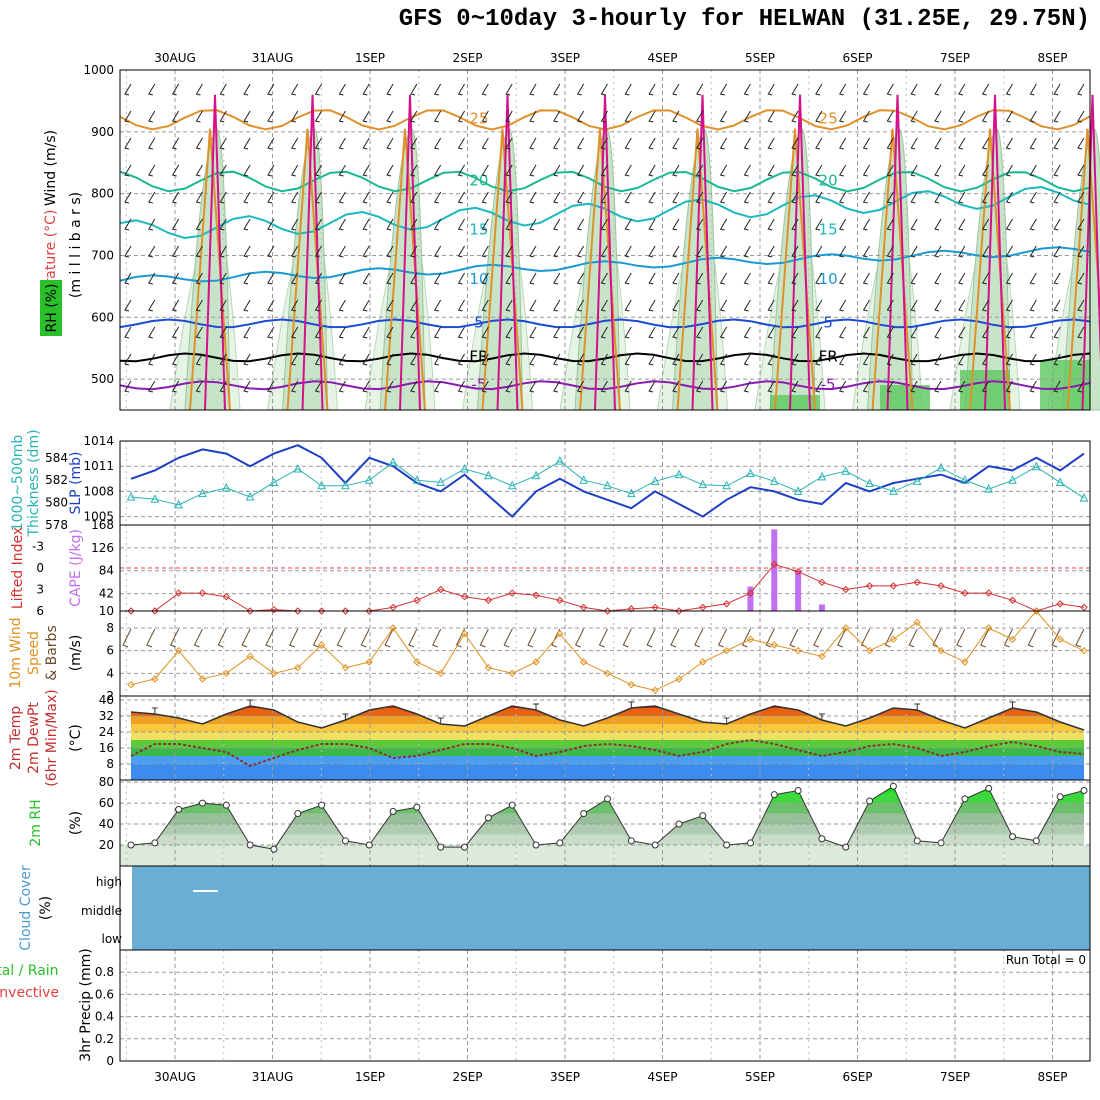 The height and width of the screenshot is (1100, 1100). What do you see at coordinates (110, 628) in the screenshot?
I see `y-tick-label: 8` at bounding box center [110, 628].